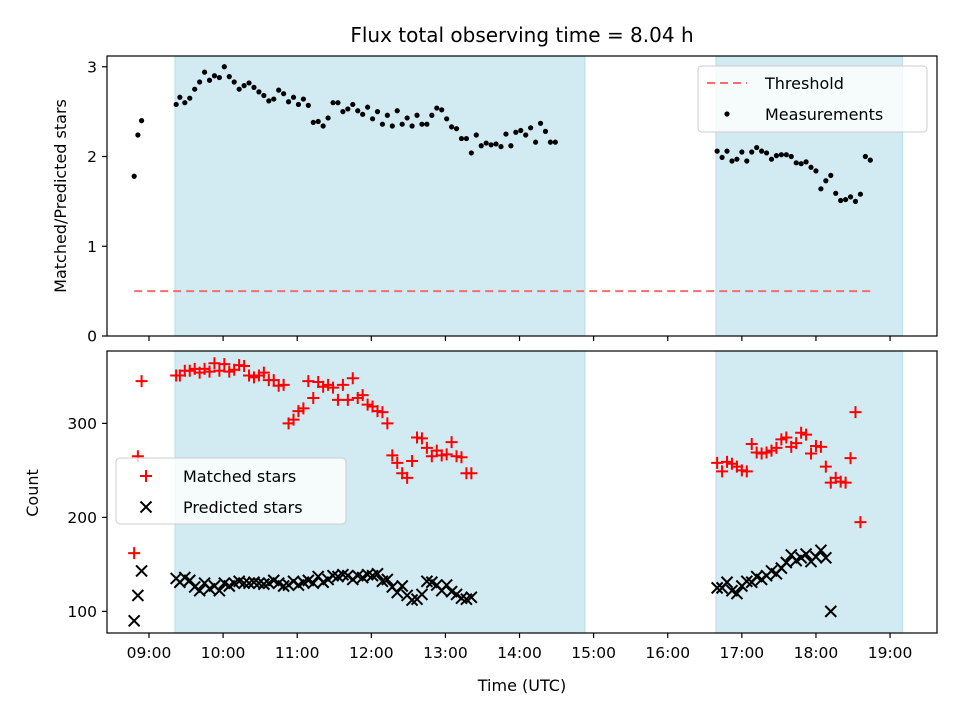 This screenshot has height=720, width=960. I want to click on x-tick-label: 16:00, so click(667, 653).